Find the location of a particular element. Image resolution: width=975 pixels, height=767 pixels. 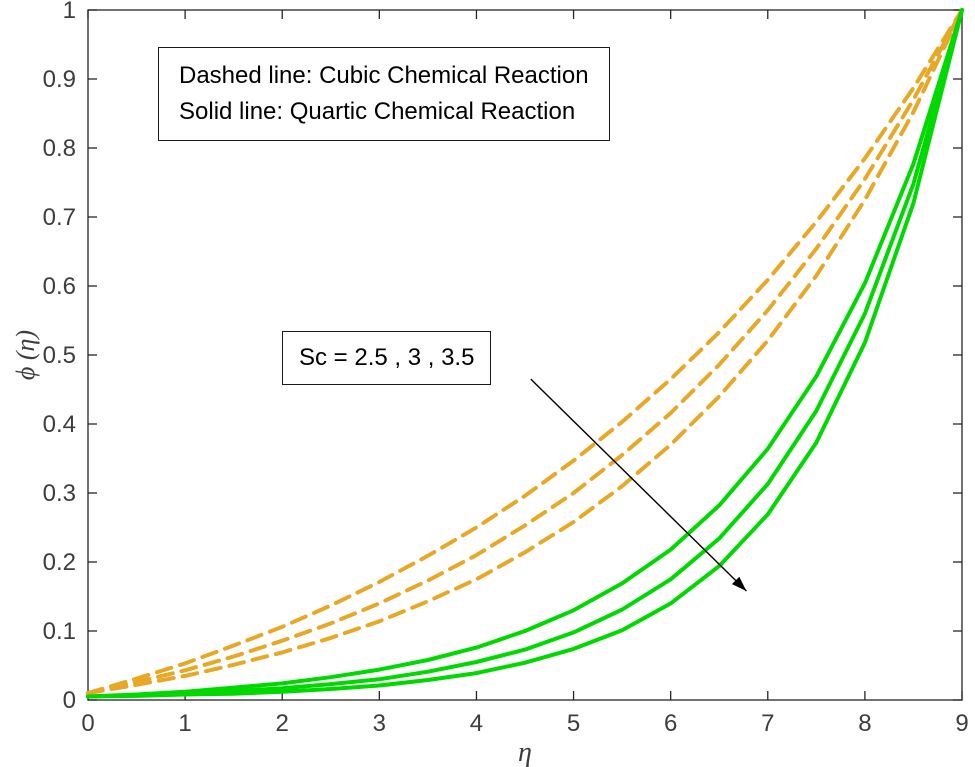

arrow-shaft is located at coordinates (638, 485).